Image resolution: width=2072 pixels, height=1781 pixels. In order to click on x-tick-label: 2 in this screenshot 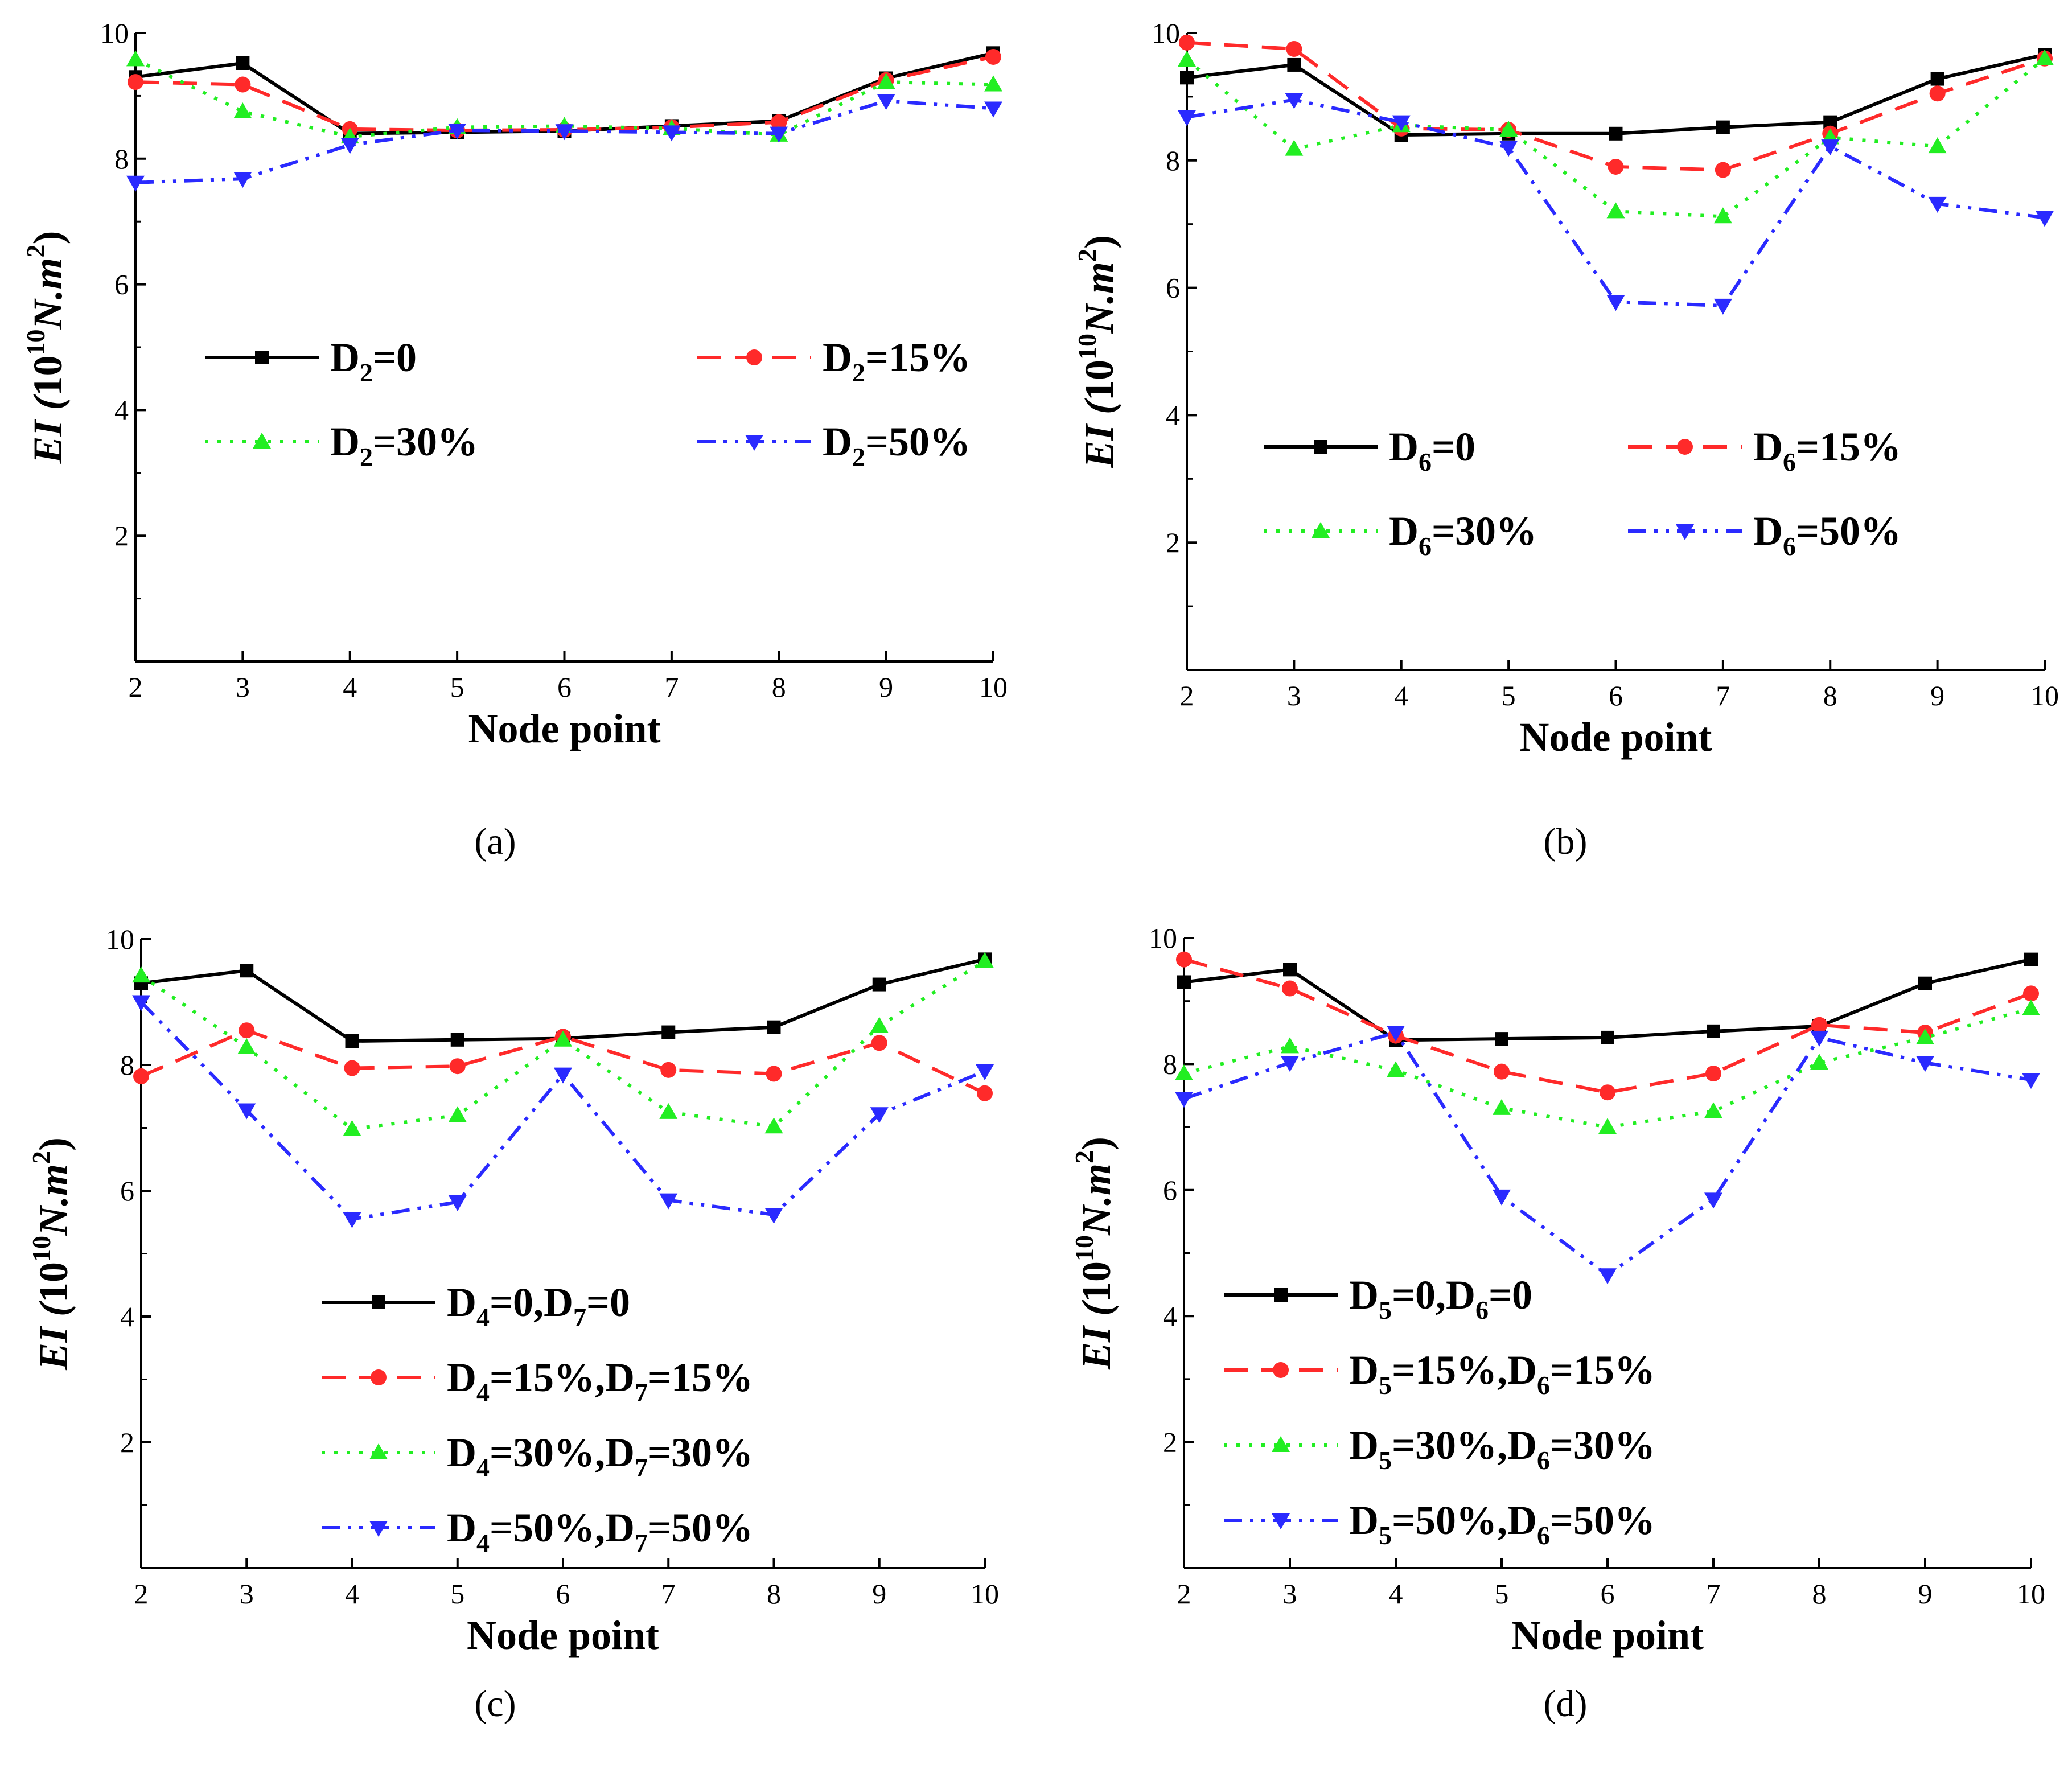, I will do `click(141, 1594)`.